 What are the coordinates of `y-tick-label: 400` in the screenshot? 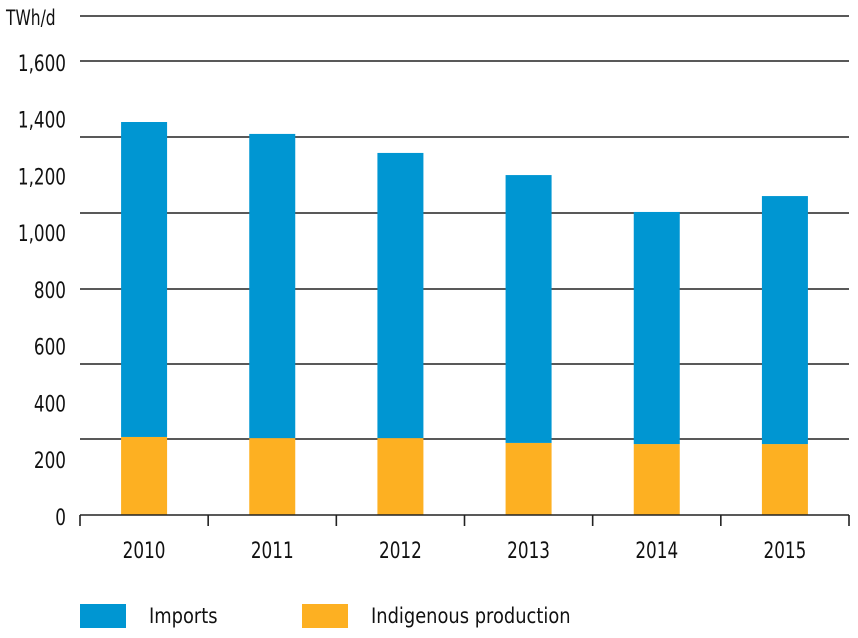 It's located at (50, 404).